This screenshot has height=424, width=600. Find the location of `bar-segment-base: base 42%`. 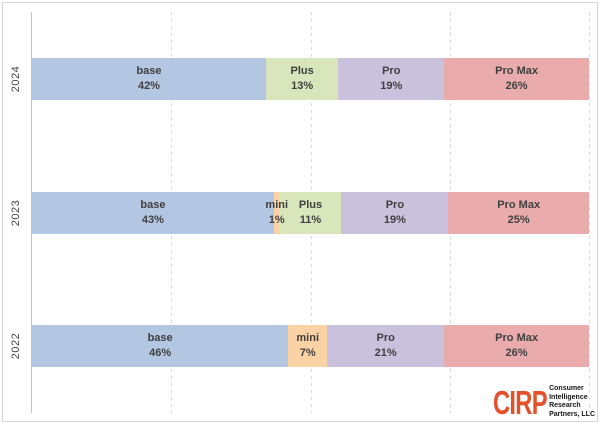

bar-segment-base: base 42% is located at coordinates (149, 78).